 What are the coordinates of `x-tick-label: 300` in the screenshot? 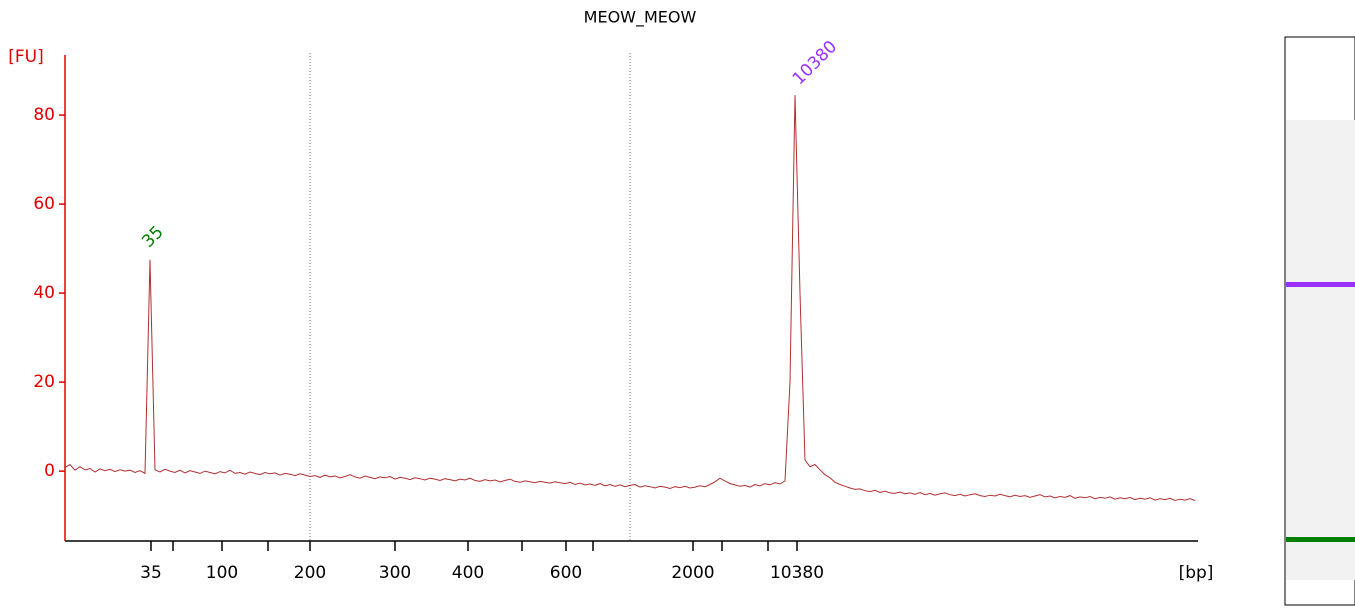 It's located at (395, 573).